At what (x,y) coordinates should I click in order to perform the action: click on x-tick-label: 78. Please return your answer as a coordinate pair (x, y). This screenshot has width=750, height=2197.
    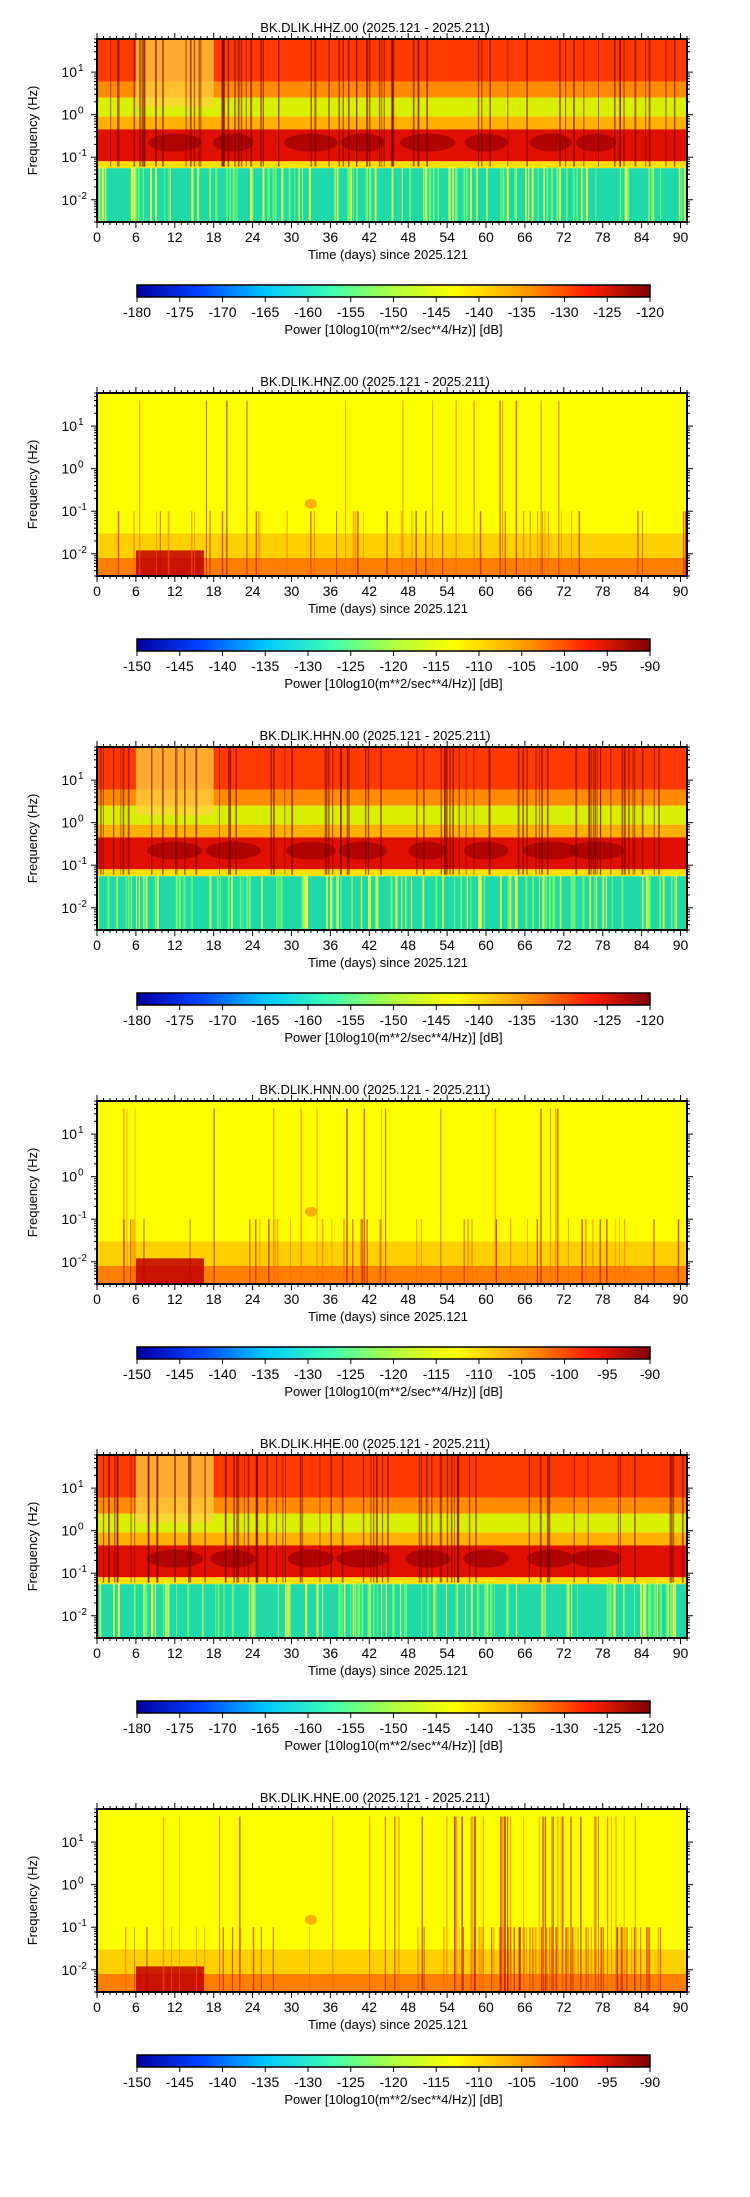
    Looking at the image, I should click on (603, 591).